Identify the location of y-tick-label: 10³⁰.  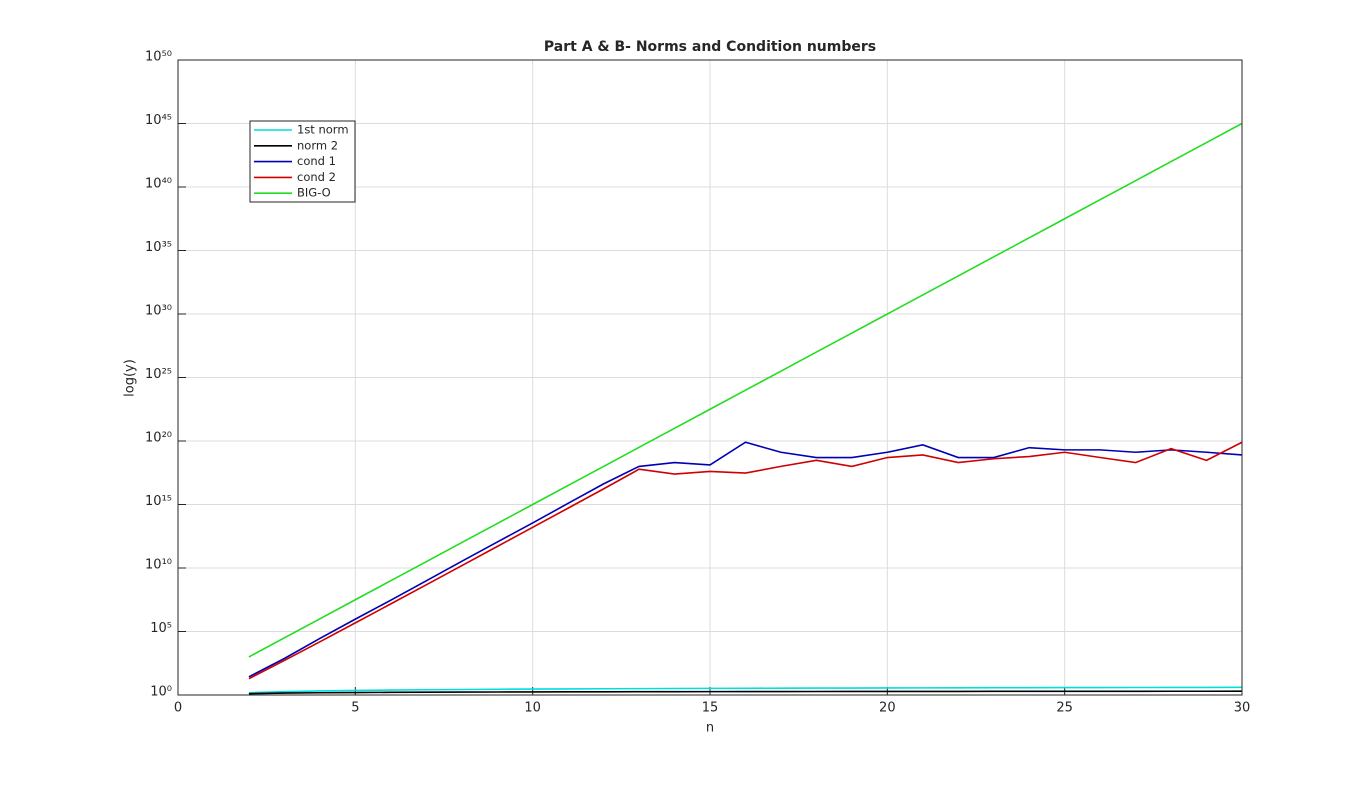
(158, 311).